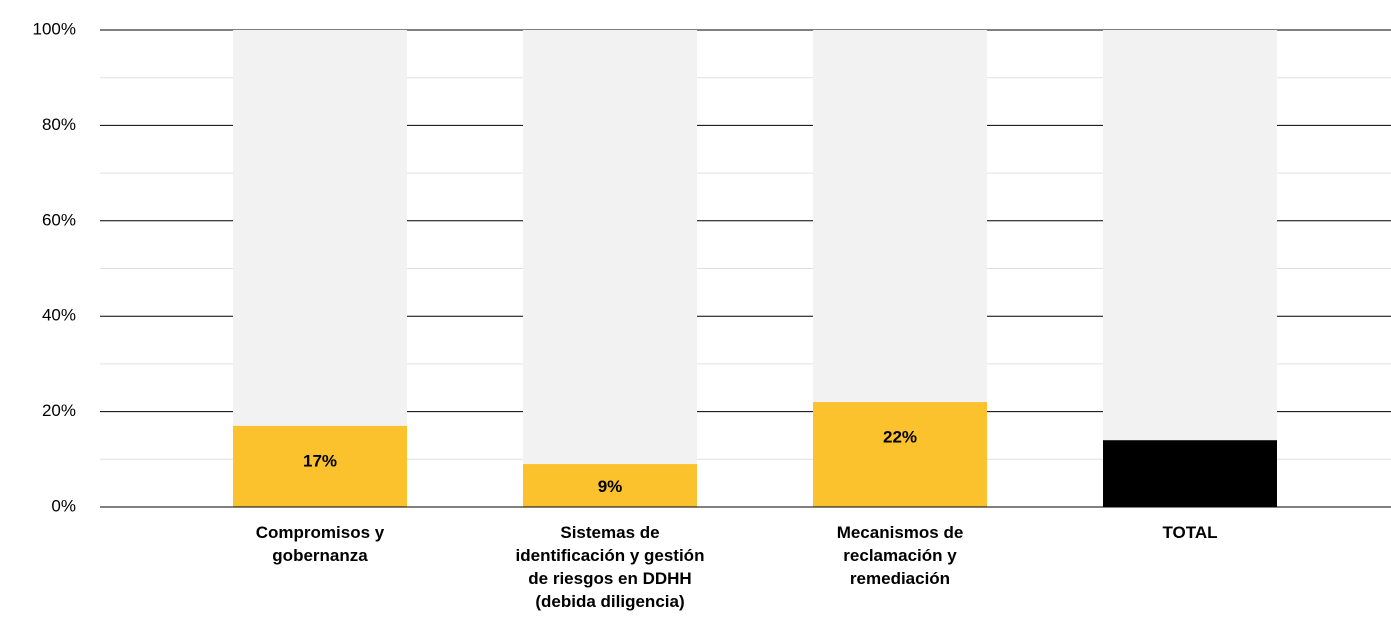 This screenshot has height=620, width=1391. What do you see at coordinates (59, 410) in the screenshot?
I see `y-tick-label: 20%` at bounding box center [59, 410].